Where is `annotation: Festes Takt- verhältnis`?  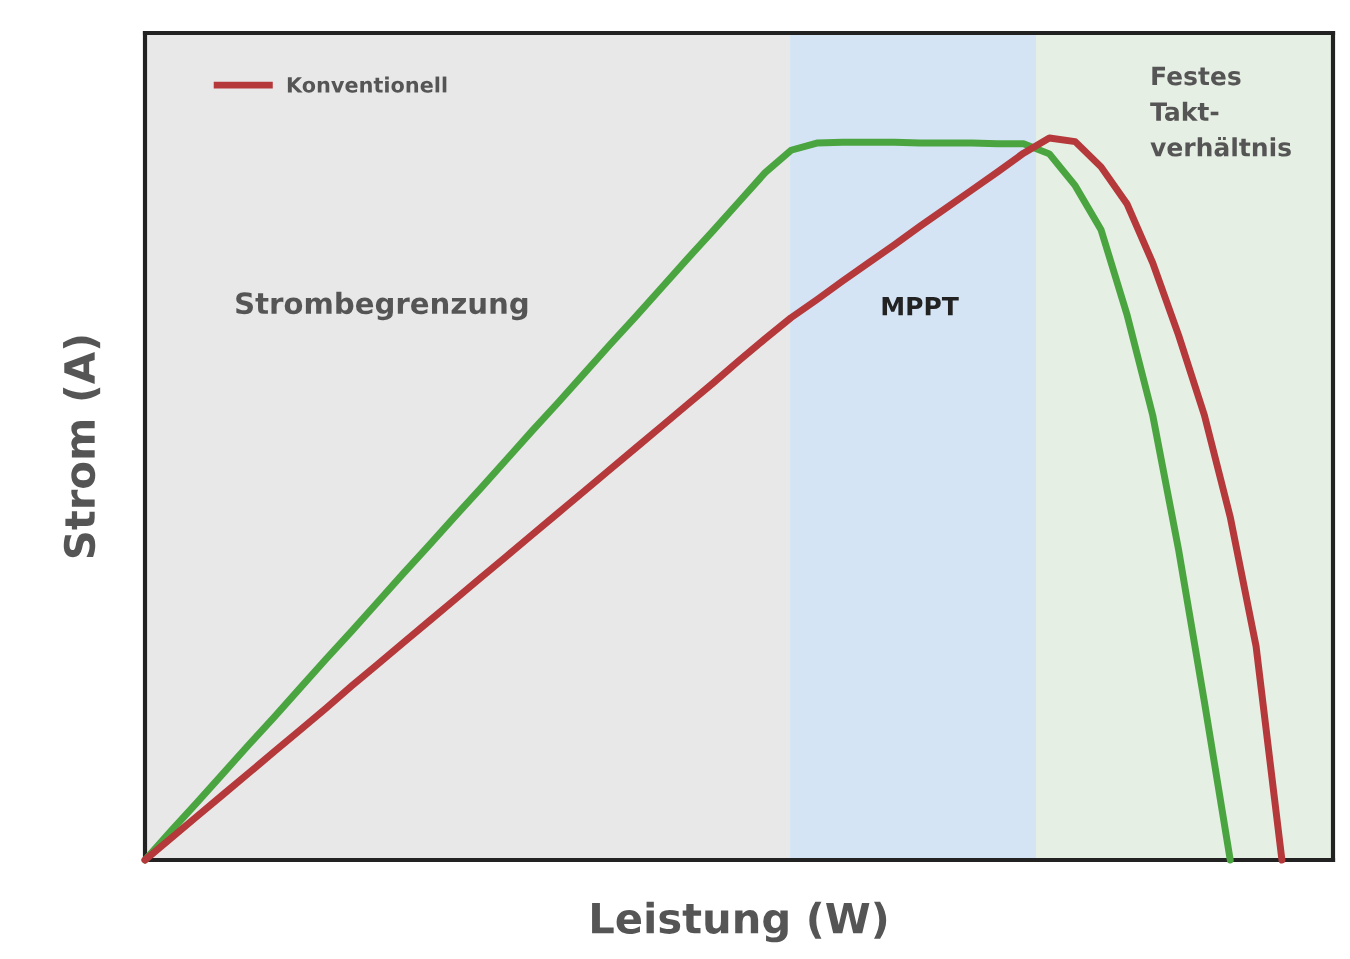
annotation: Festes Takt- verhältnis is located at coordinates (1220, 111).